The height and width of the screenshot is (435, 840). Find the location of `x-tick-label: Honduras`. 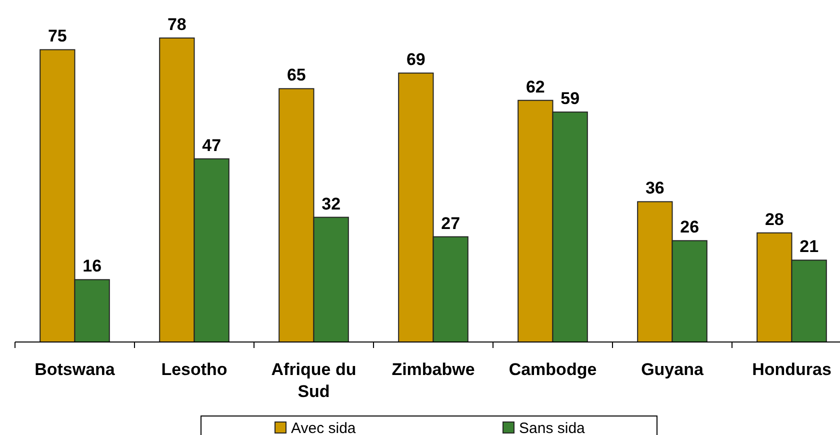

x-tick-label: Honduras is located at coordinates (792, 369).